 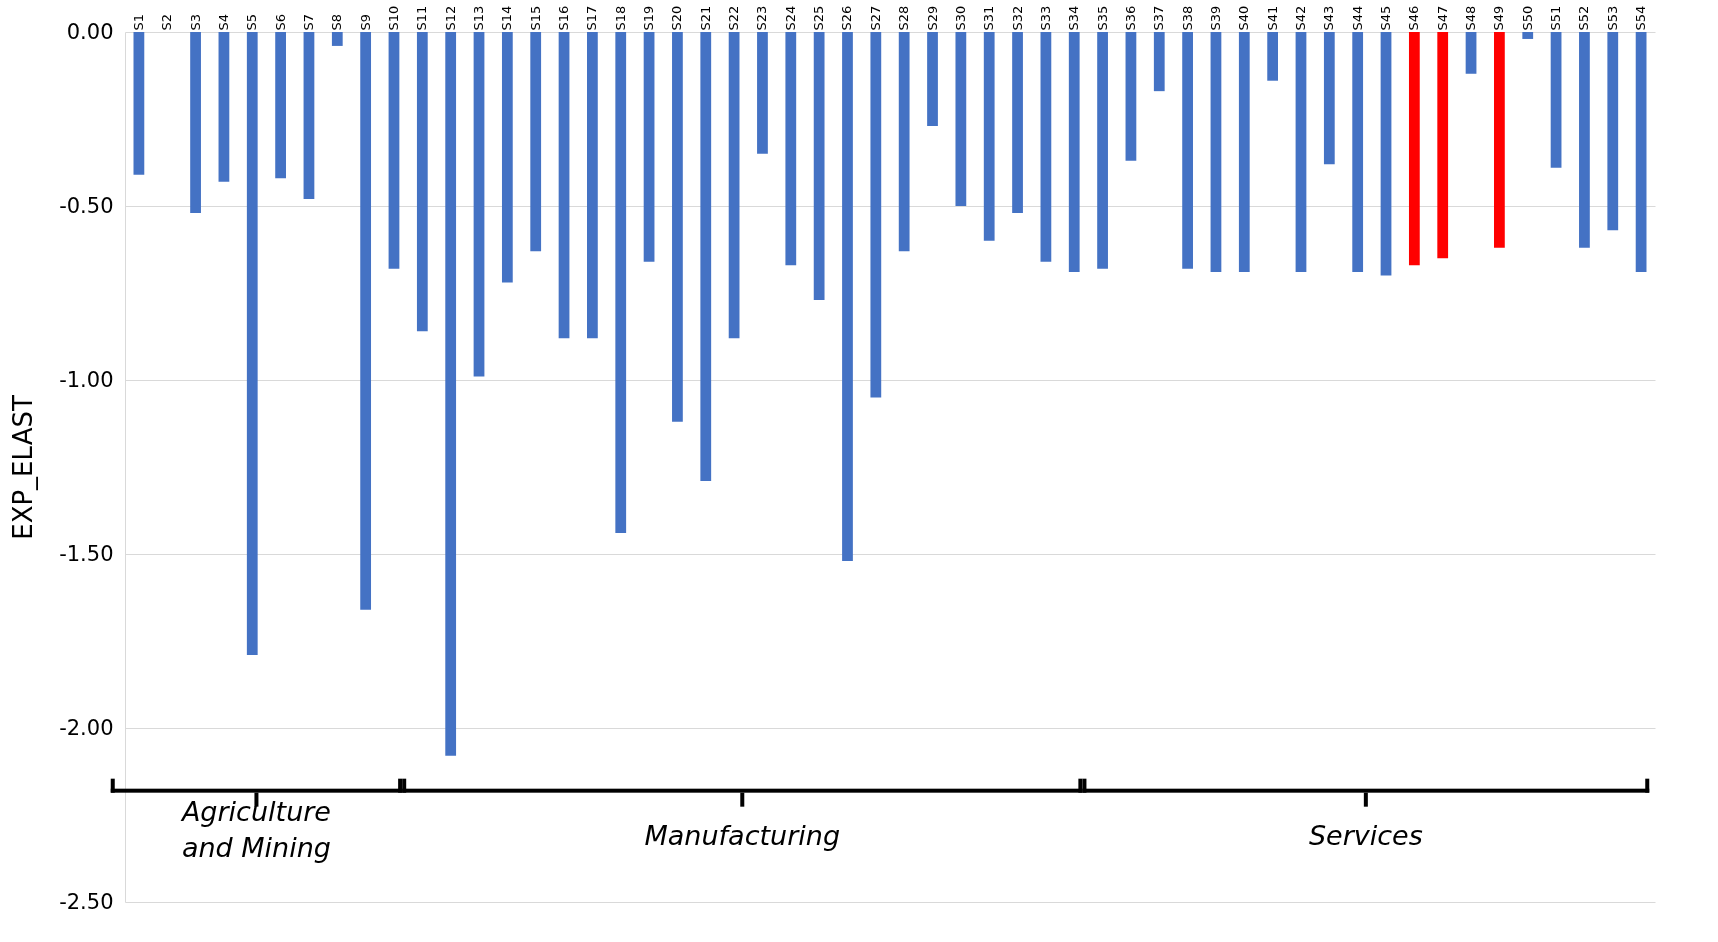 What do you see at coordinates (86, 379) in the screenshot?
I see `y-tick-label: -1.00` at bounding box center [86, 379].